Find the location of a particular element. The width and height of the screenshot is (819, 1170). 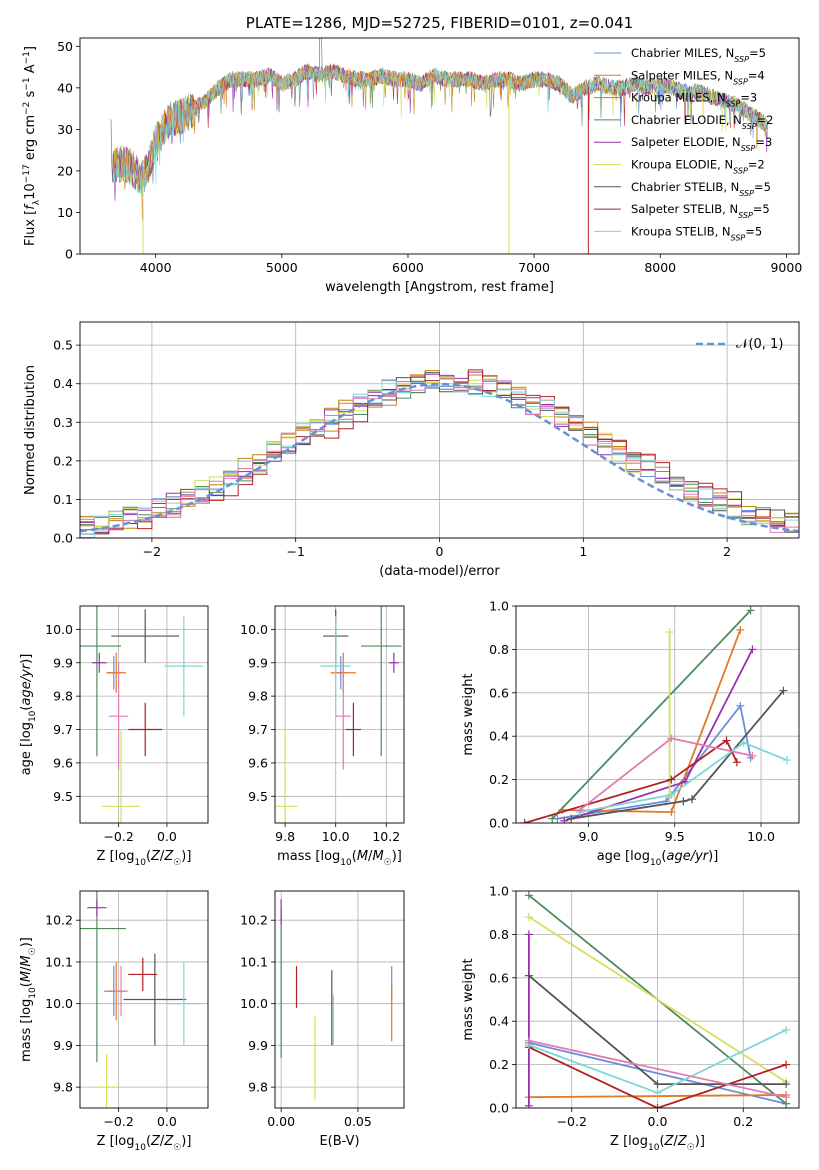

legend-text: Kroupa STELIB, N is located at coordinates (681, 231).